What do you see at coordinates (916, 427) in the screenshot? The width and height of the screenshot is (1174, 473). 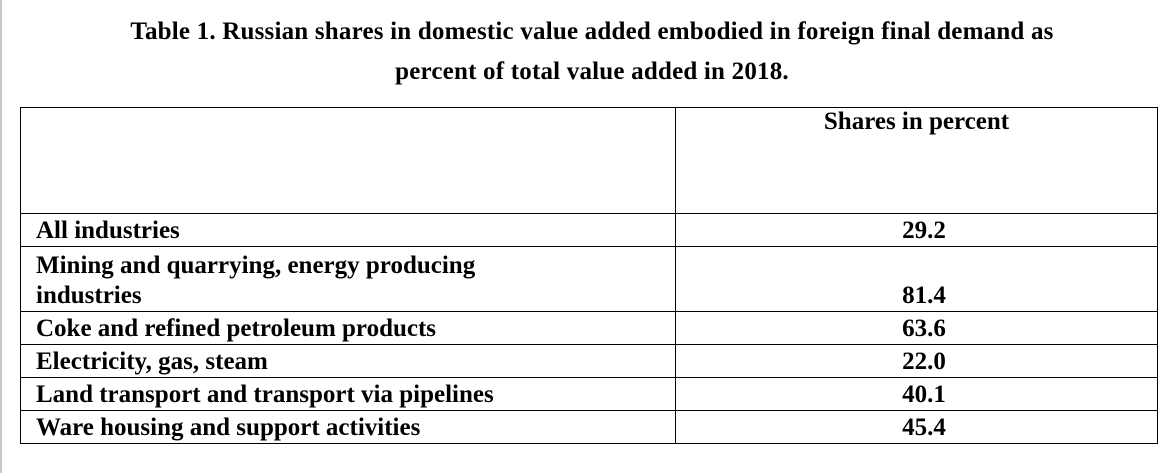 I see `share-value: 45.4` at bounding box center [916, 427].